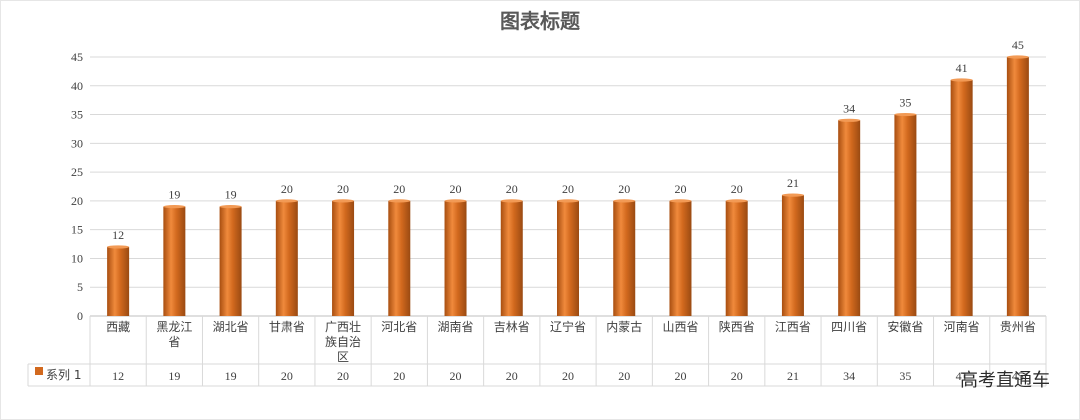 The image size is (1080, 420). Describe the element at coordinates (905, 103) in the screenshot. I see `data-label: 35` at that location.